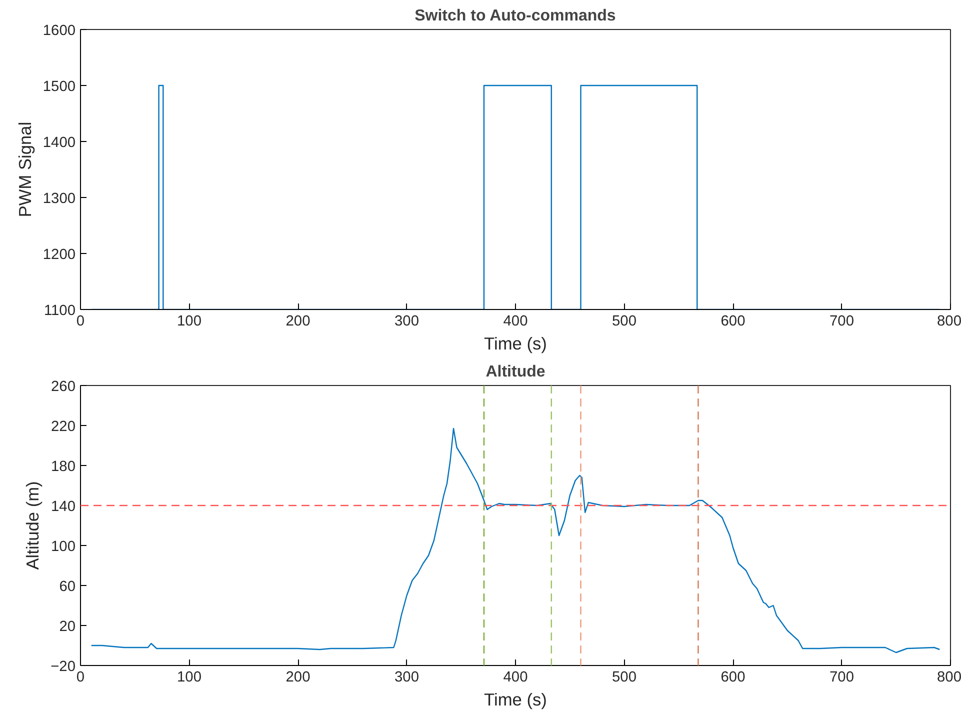 The width and height of the screenshot is (961, 713). What do you see at coordinates (516, 372) in the screenshot?
I see `chart-title: Altitude` at bounding box center [516, 372].